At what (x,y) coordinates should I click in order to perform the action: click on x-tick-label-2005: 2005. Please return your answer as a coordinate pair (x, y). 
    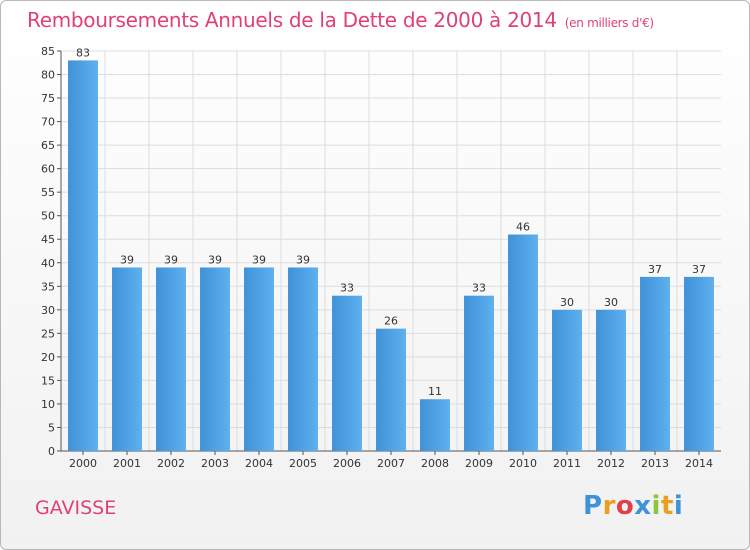
    Looking at the image, I should click on (303, 463).